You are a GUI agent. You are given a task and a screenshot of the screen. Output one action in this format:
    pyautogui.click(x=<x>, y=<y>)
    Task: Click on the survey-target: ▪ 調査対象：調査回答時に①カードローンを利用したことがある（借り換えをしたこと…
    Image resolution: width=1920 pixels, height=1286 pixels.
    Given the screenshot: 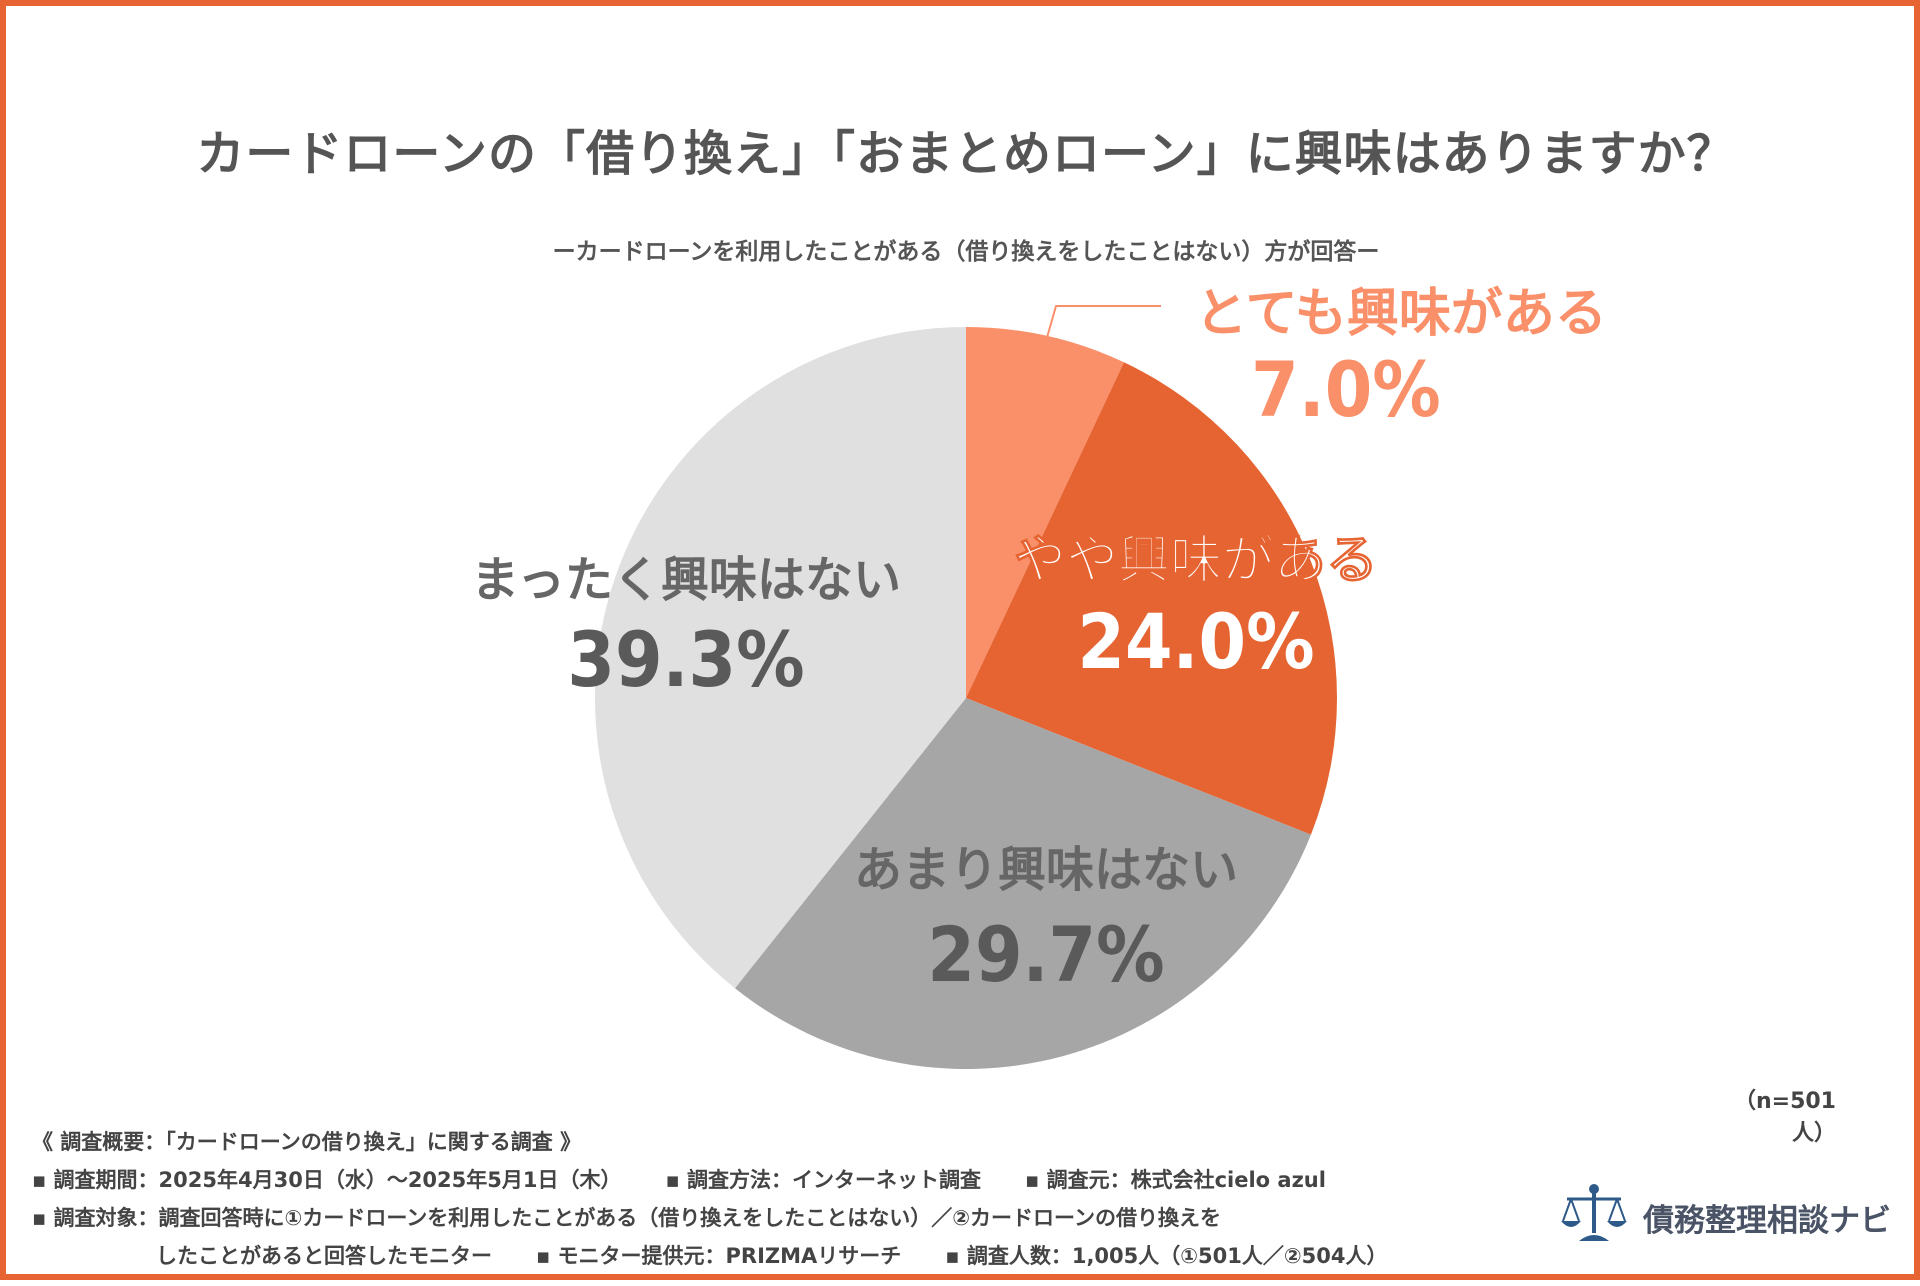 What is the action you would take?
    pyautogui.click(x=626, y=1218)
    